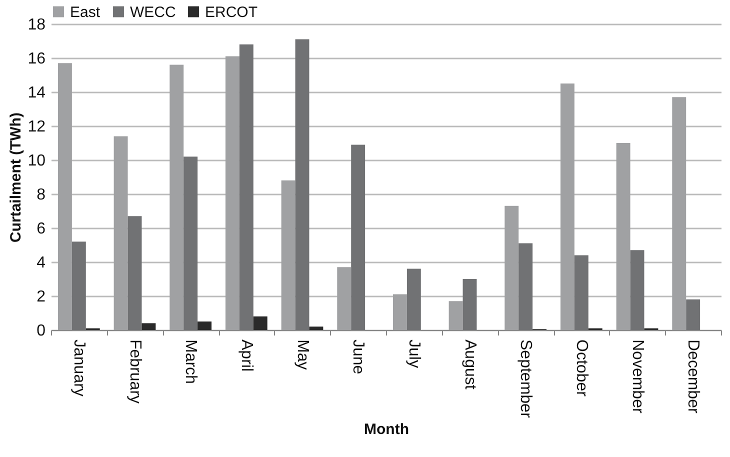 The image size is (730, 457). Describe the element at coordinates (37, 161) in the screenshot. I see `y-tick-label: 10` at that location.